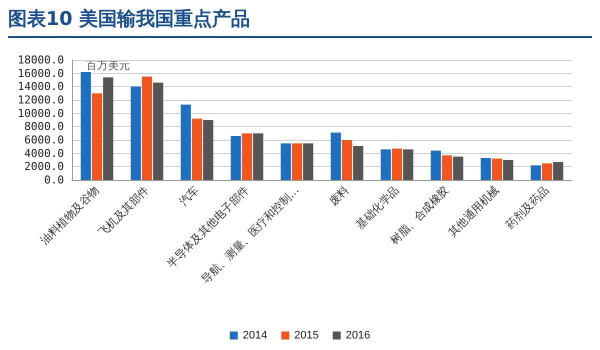 The height and width of the screenshot is (350, 600). I want to click on y-tick-label: 16000.0, so click(41, 73).